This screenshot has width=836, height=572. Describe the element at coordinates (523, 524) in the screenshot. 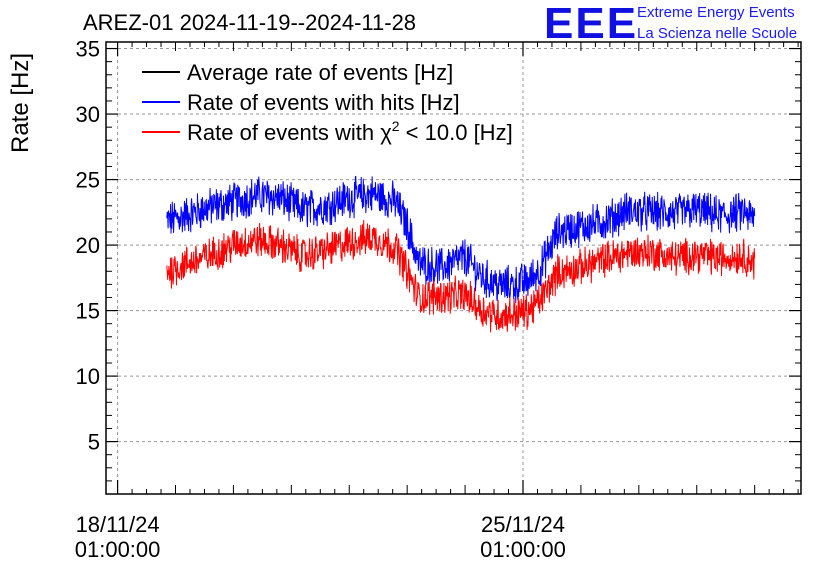

I see `x-tick-label-date: 25/11/24` at that location.